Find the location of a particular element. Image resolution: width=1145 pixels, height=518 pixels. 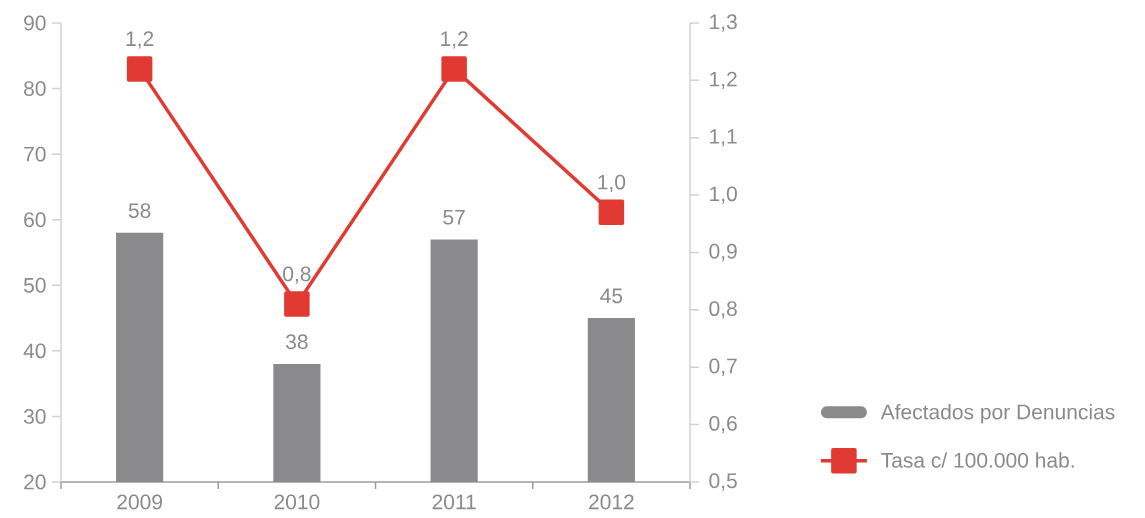

y2-tick-label: 1,0 is located at coordinates (723, 195).